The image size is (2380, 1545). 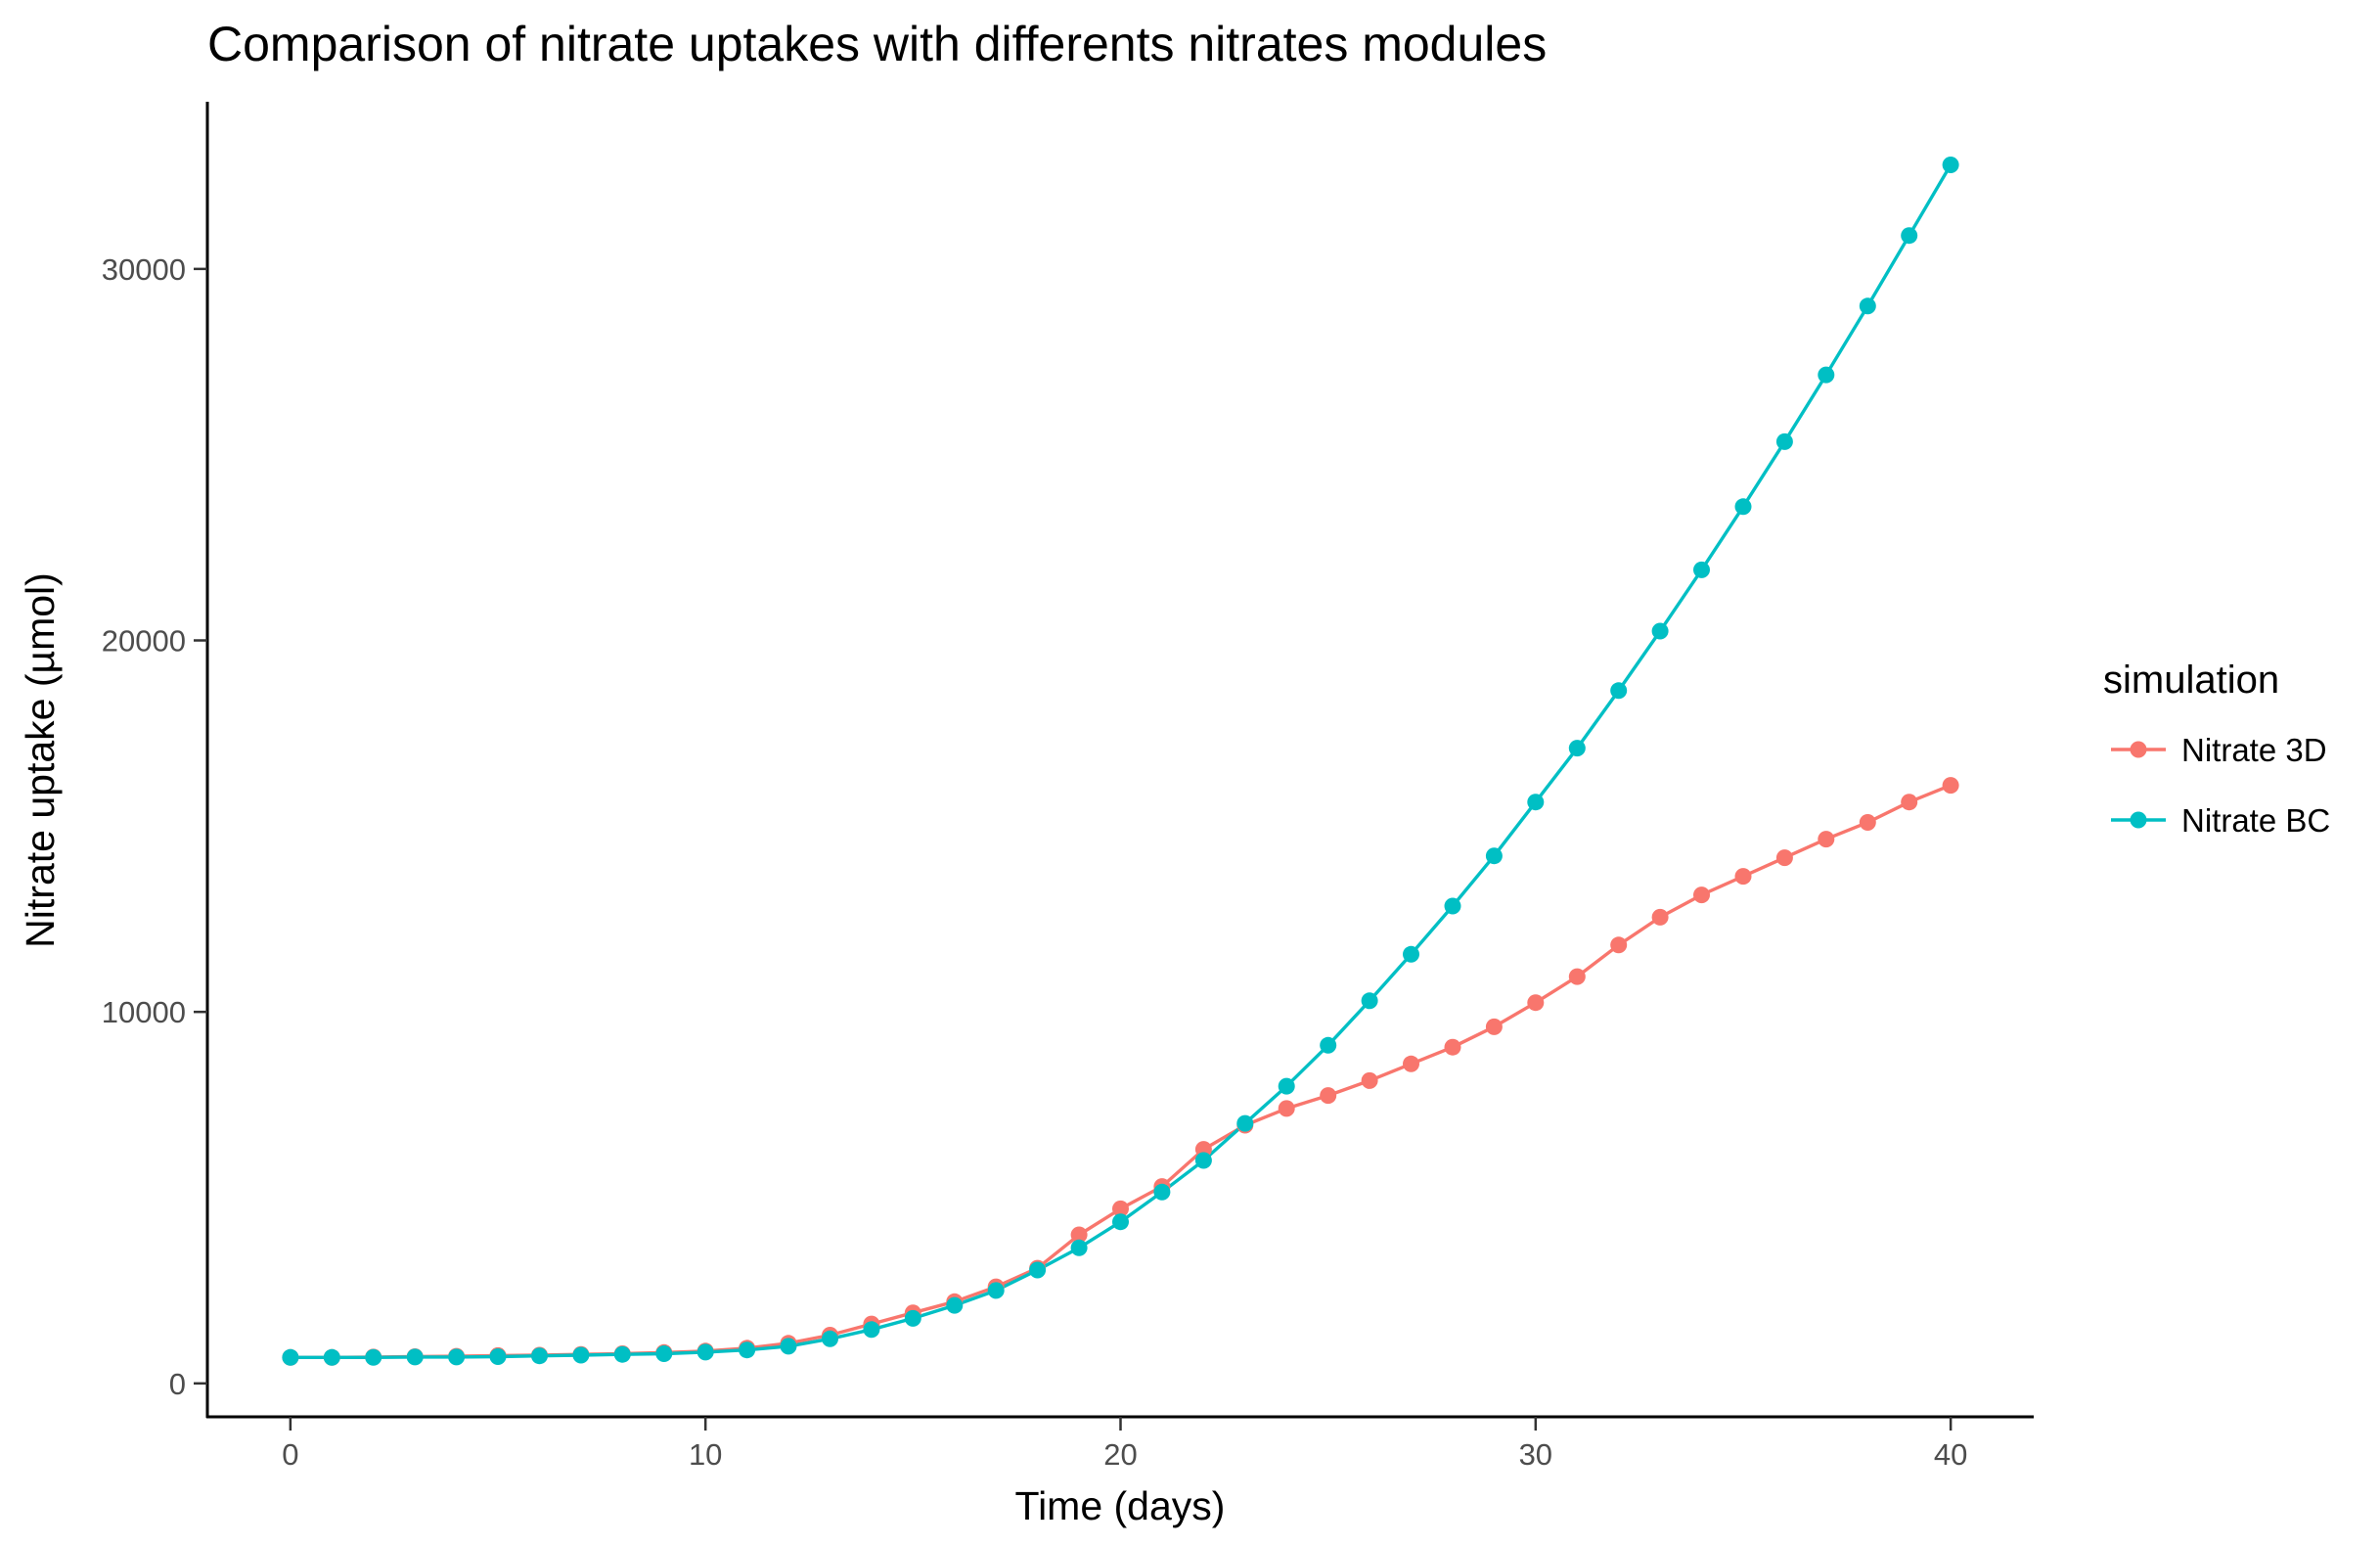 What do you see at coordinates (2191, 680) in the screenshot?
I see `legend-title: simulation` at bounding box center [2191, 680].